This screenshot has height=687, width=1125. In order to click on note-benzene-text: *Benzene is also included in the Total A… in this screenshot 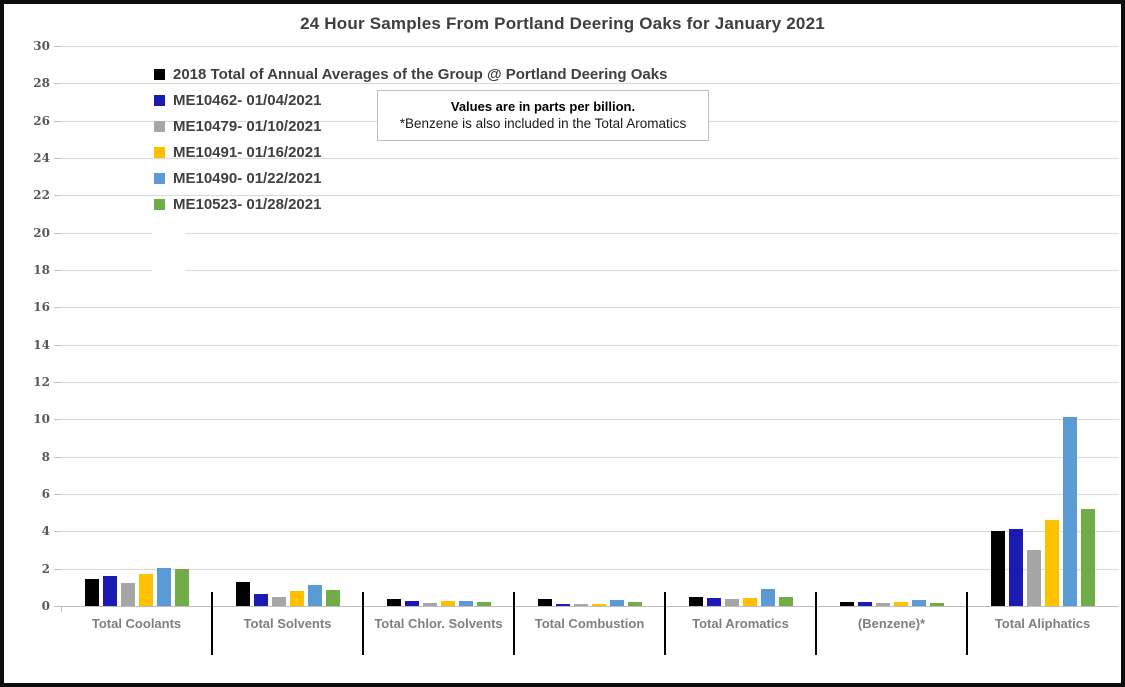, I will do `click(543, 123)`.